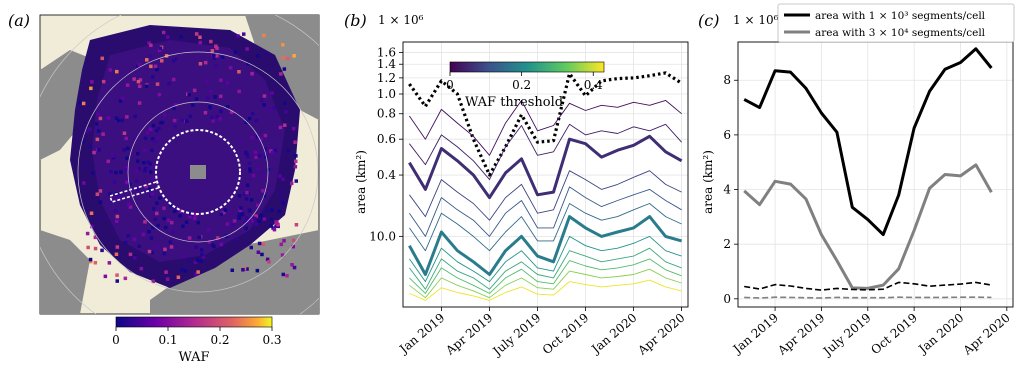  What do you see at coordinates (167, 340) in the screenshot?
I see `waf-colorbar-tick-label: 0.1` at bounding box center [167, 340].